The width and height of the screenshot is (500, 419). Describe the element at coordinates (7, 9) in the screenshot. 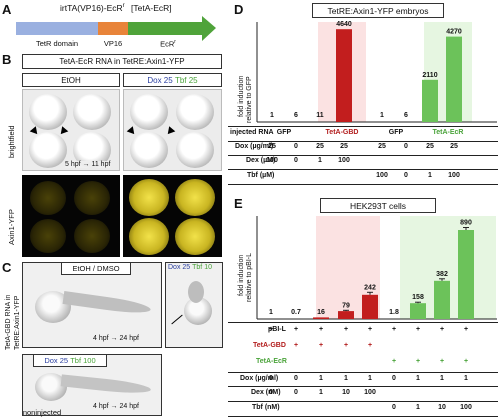

I see `panel-label-a: A` at that location.